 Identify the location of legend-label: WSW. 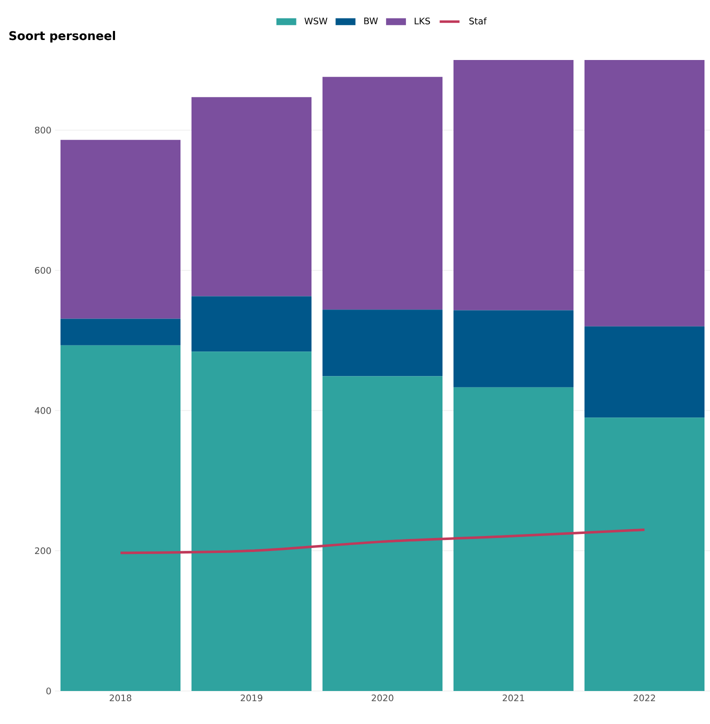
(316, 21).